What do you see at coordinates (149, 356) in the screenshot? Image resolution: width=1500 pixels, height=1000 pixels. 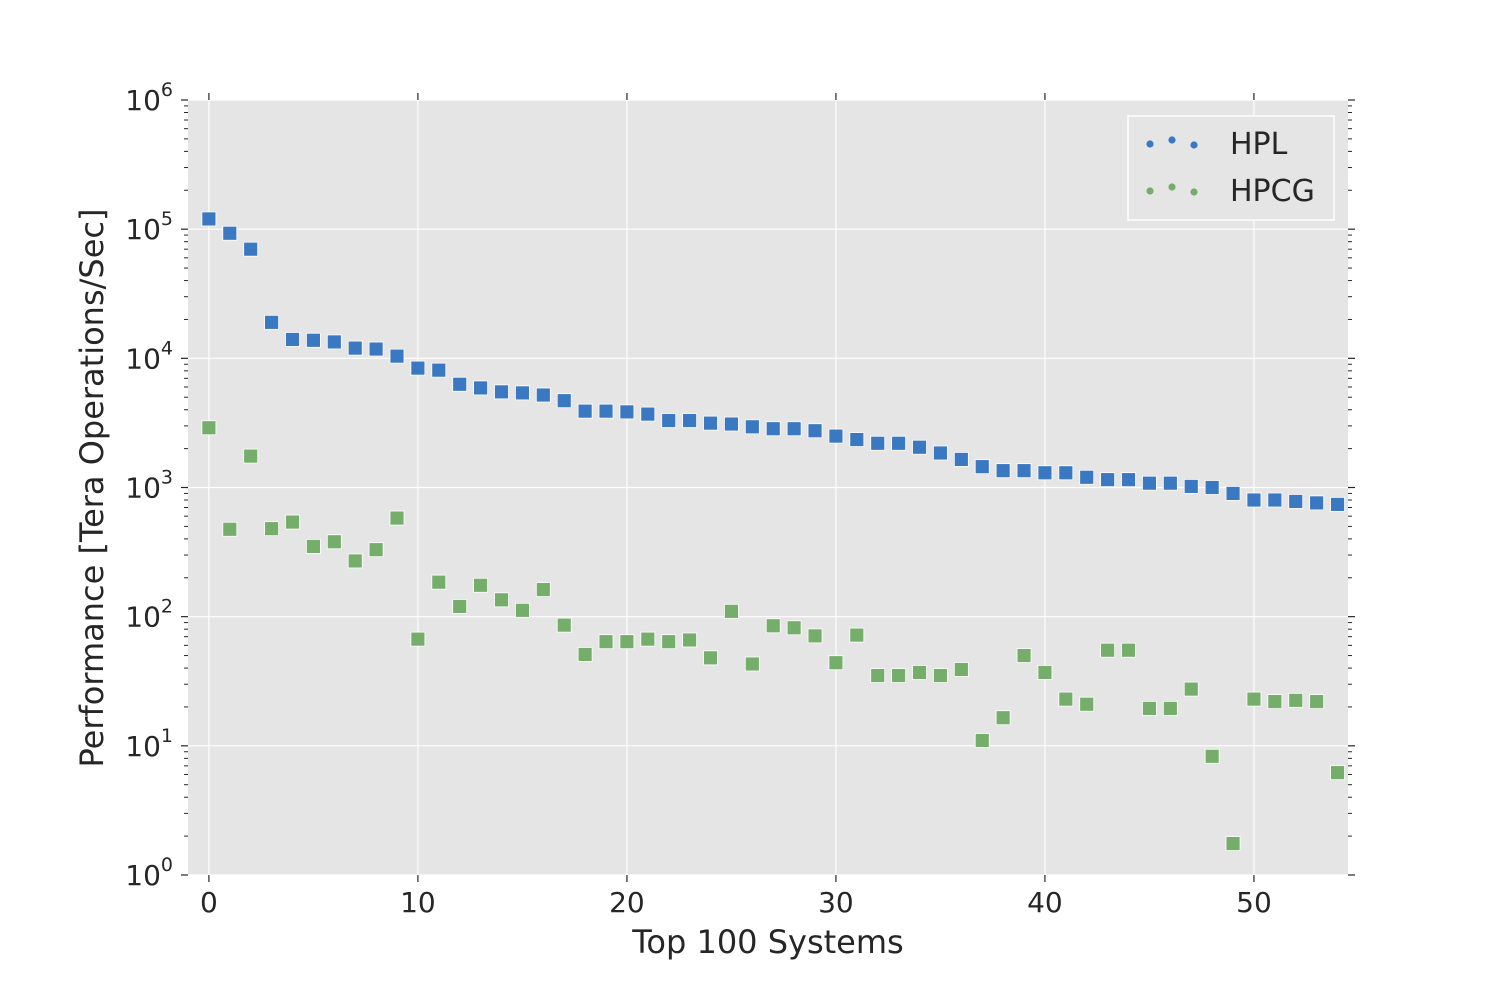 I see `y-tick-label: 10⁴` at bounding box center [149, 356].